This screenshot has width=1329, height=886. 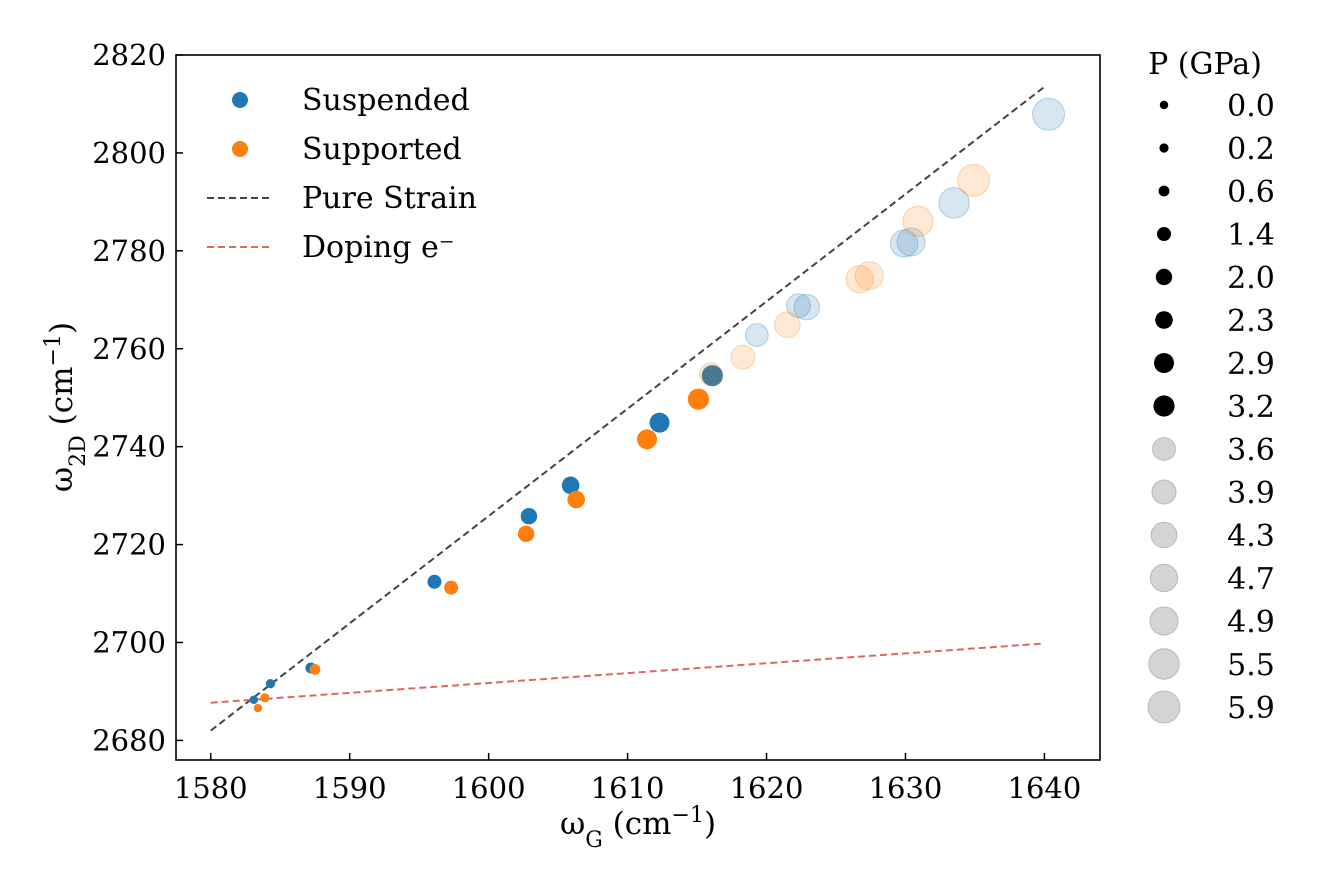 I want to click on legend-label: Supported, so click(x=382, y=149).